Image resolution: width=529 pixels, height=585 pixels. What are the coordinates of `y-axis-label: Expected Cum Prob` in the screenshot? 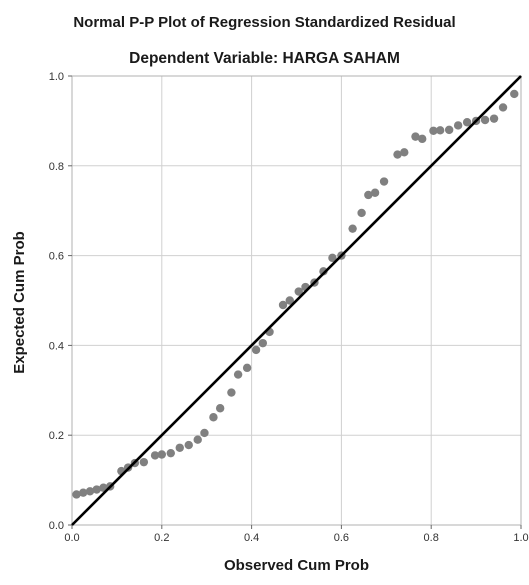 It's located at (19, 302).